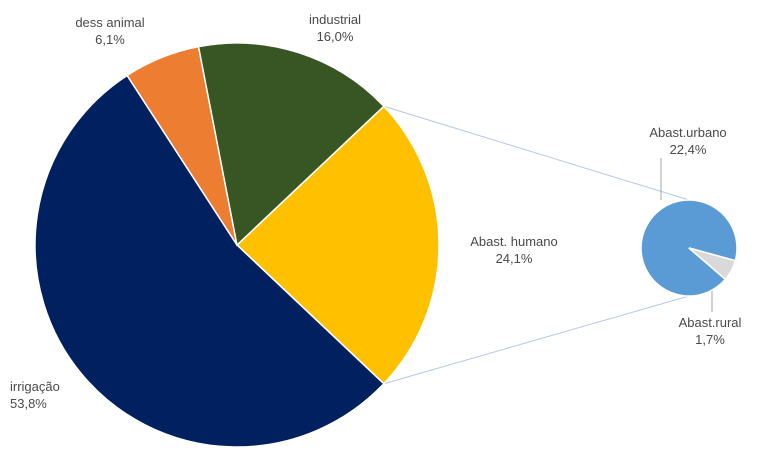 This screenshot has width=757, height=449. What do you see at coordinates (335, 36) in the screenshot?
I see `value-industrial: 16,0%` at bounding box center [335, 36].